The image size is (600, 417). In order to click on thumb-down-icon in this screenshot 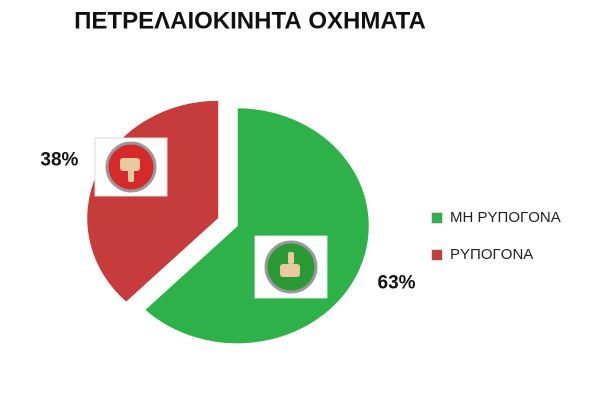, I will do `click(131, 167)`.